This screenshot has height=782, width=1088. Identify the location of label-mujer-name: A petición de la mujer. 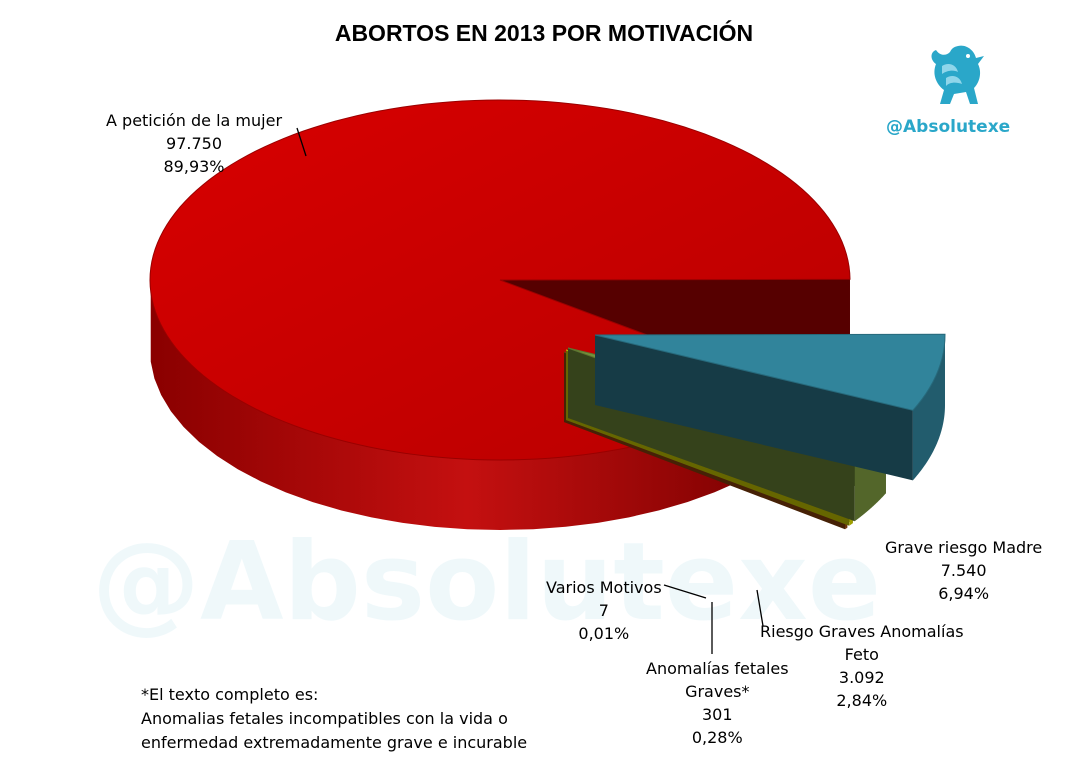
(194, 120).